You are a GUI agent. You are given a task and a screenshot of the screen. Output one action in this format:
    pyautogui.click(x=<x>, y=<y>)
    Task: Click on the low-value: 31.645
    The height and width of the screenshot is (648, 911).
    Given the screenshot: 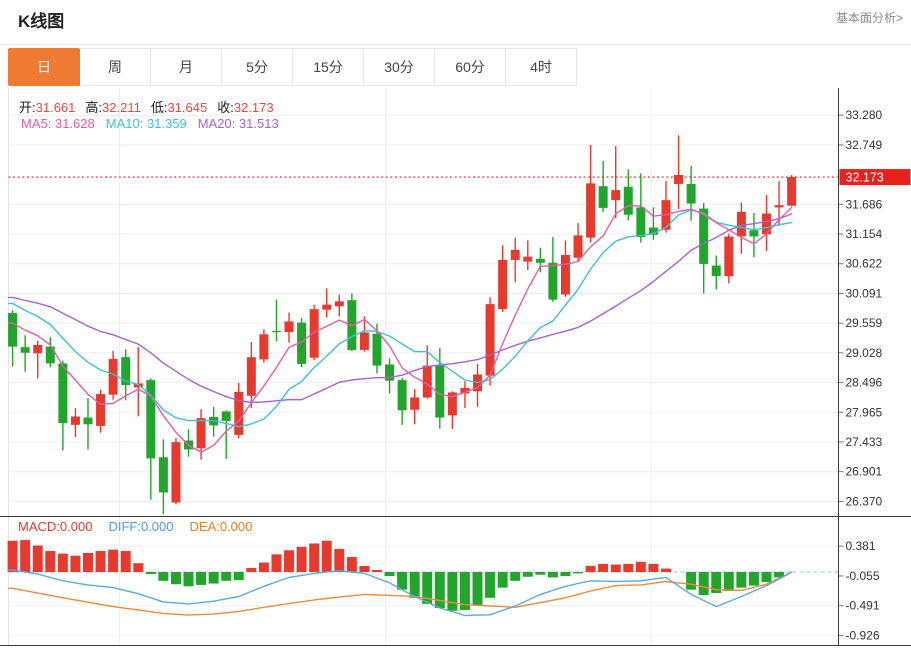 What is the action you would take?
    pyautogui.click(x=187, y=107)
    